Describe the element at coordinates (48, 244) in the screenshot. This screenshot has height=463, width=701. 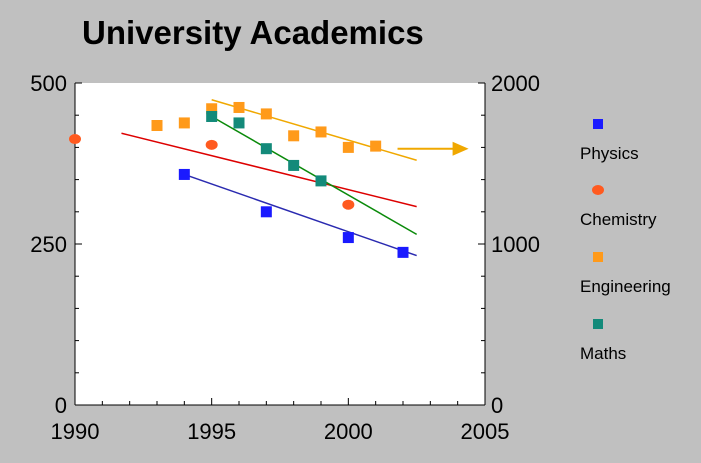
I see `y-tick-label-left: 250` at that location.